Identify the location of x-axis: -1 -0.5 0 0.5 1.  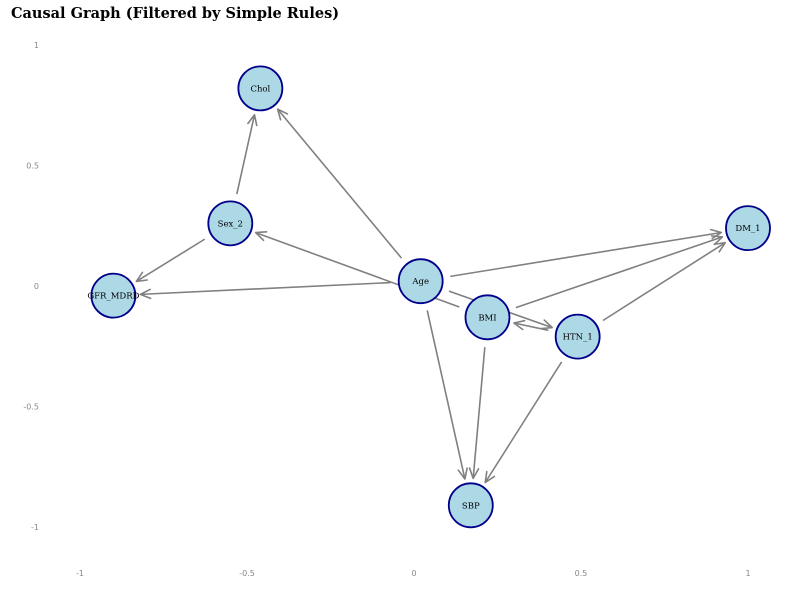
(413, 573).